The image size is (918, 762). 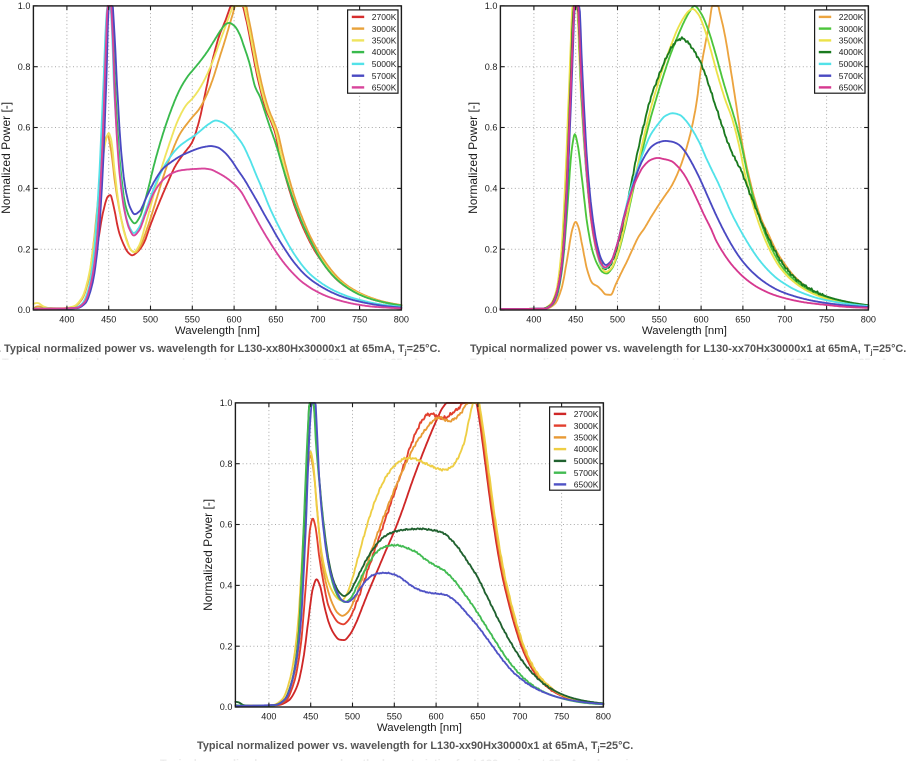 I want to click on svg-text: 2200K, so click(x=850, y=17).